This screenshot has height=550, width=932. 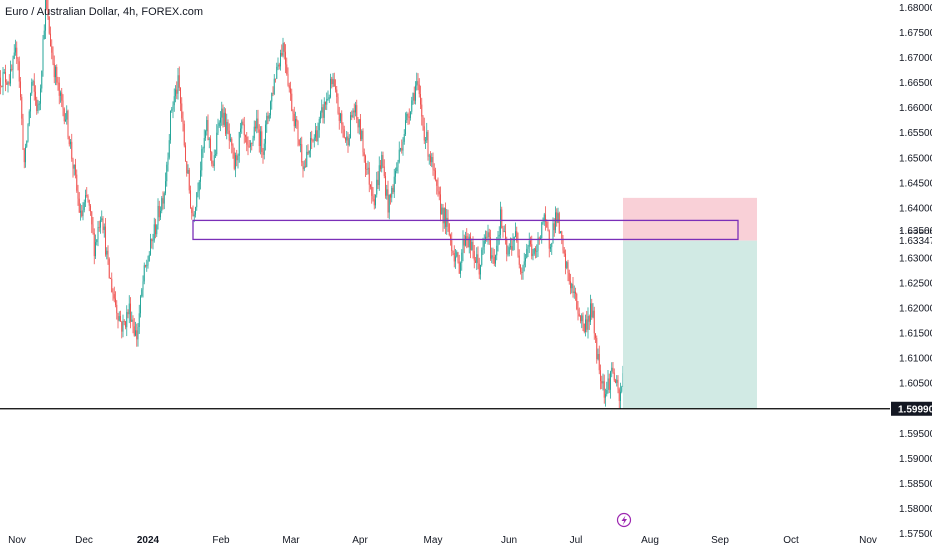 What do you see at coordinates (433, 540) in the screenshot?
I see `x-tick-label: May` at bounding box center [433, 540].